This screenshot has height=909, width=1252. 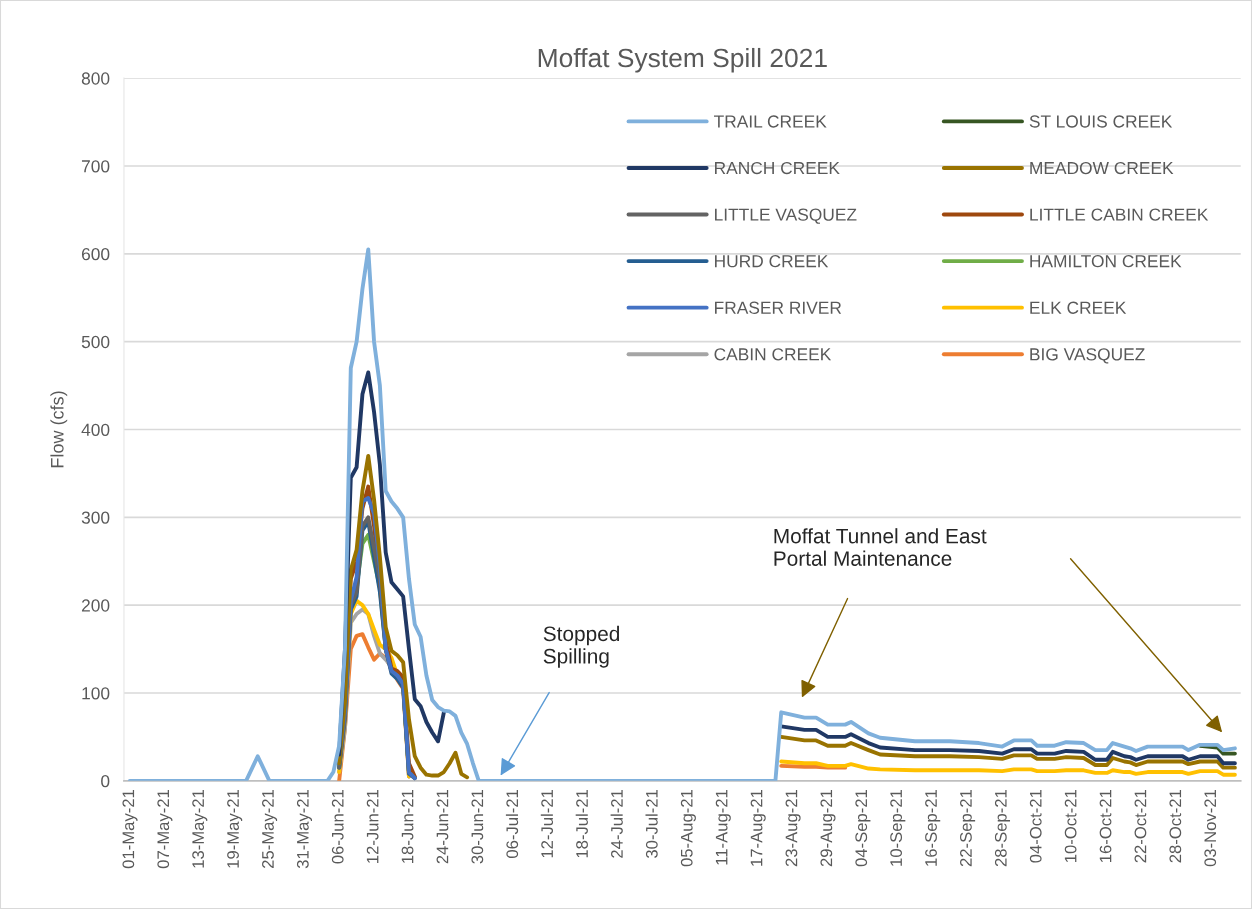 I want to click on x-tick-label: 22-Sep-21, so click(x=968, y=828).